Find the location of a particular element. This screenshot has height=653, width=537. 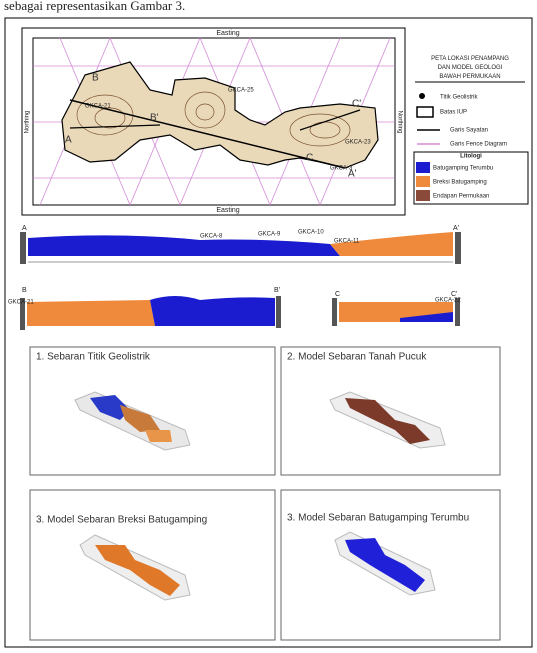

map-title-line: DAN MODEL GEOLOGI is located at coordinates (470, 68).